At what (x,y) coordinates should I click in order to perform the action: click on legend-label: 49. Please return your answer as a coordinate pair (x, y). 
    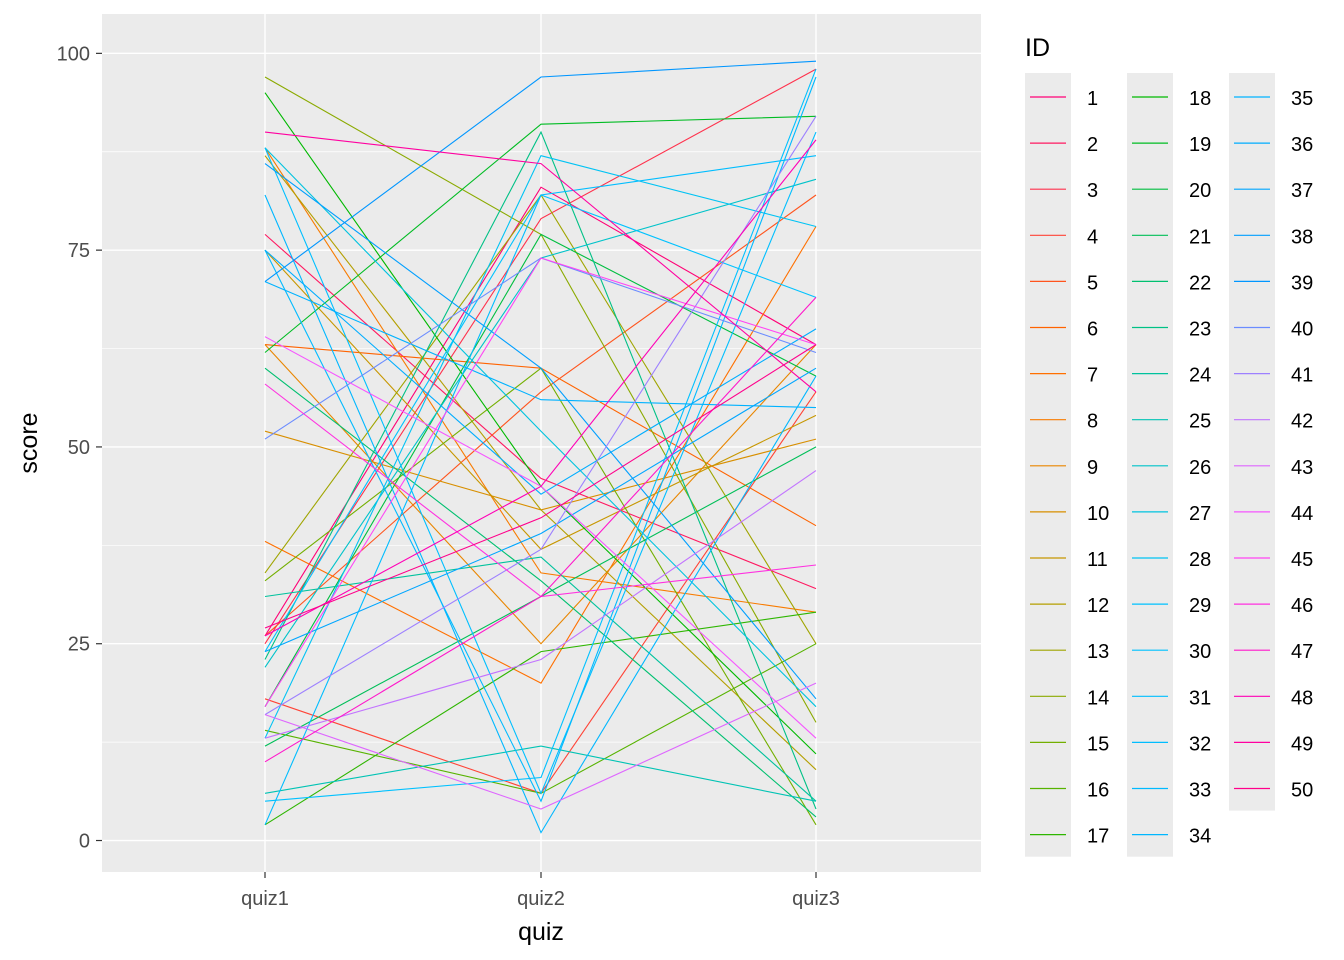
    Looking at the image, I should click on (1302, 744).